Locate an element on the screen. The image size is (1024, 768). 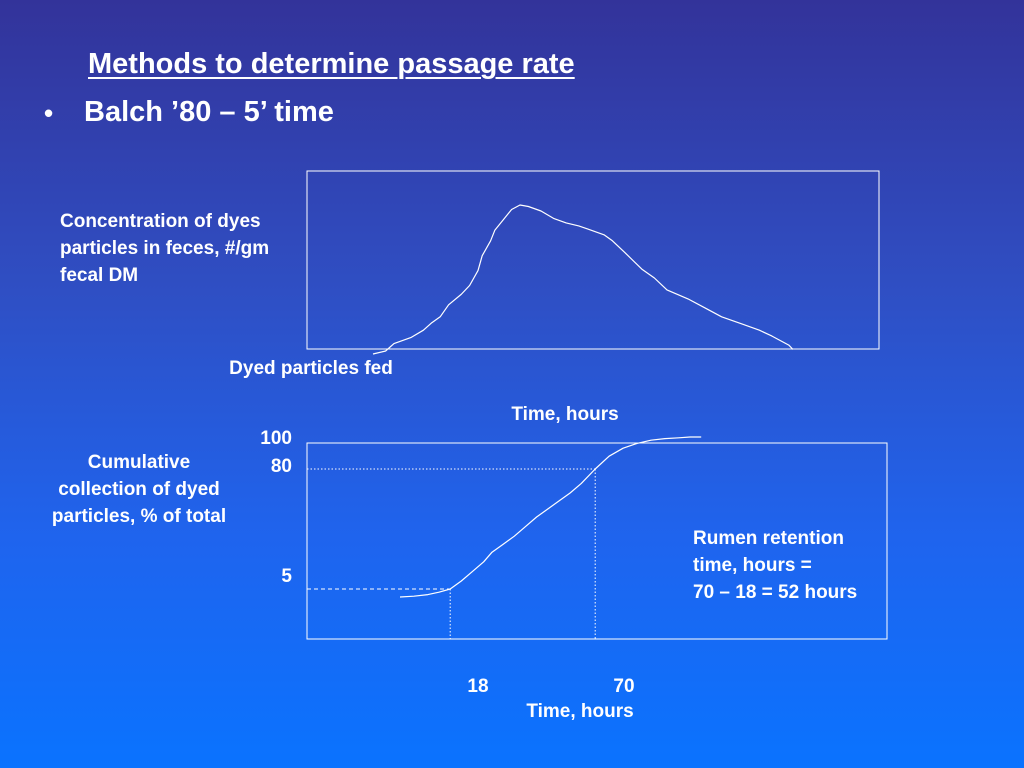
retention-line-2: time, hours = is located at coordinates (752, 565).